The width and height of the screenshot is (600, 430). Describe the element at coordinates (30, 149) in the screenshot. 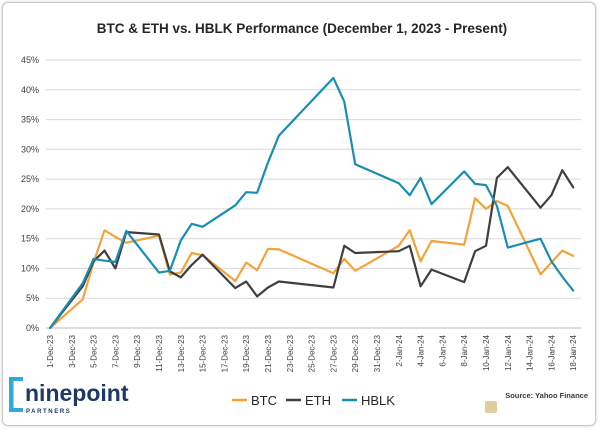

I see `y-tick-label: 30%` at that location.